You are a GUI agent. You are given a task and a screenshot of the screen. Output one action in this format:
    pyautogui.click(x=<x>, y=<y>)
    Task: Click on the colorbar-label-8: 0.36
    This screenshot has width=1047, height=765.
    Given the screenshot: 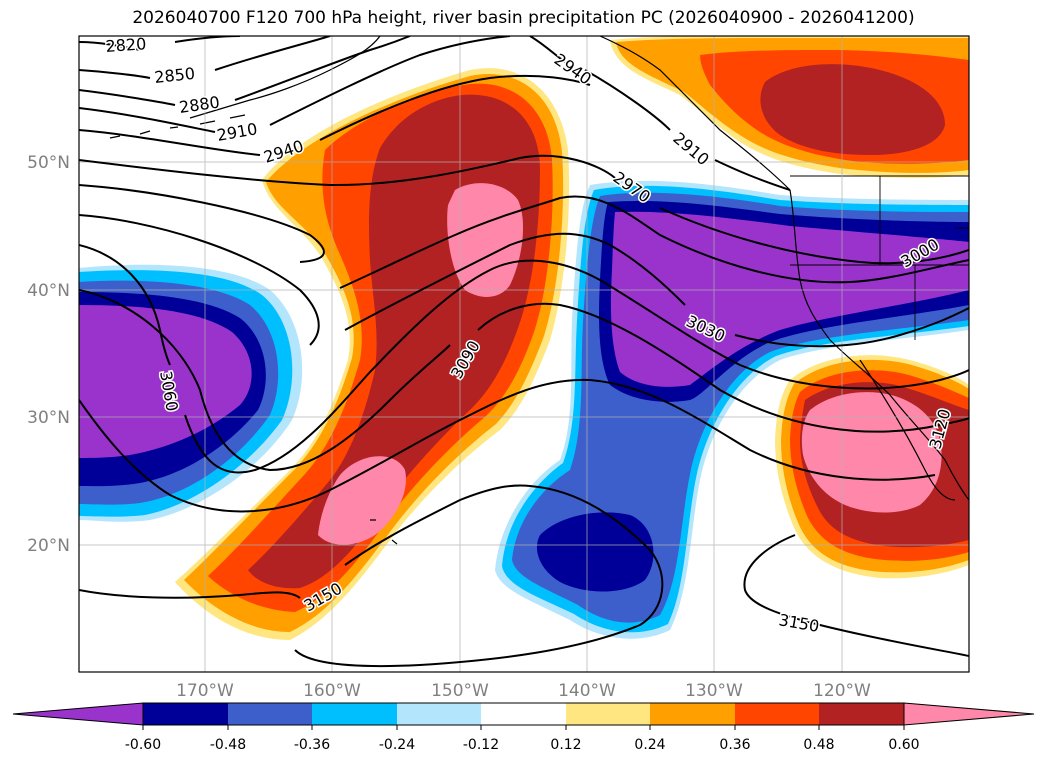 What is the action you would take?
    pyautogui.click(x=734, y=745)
    